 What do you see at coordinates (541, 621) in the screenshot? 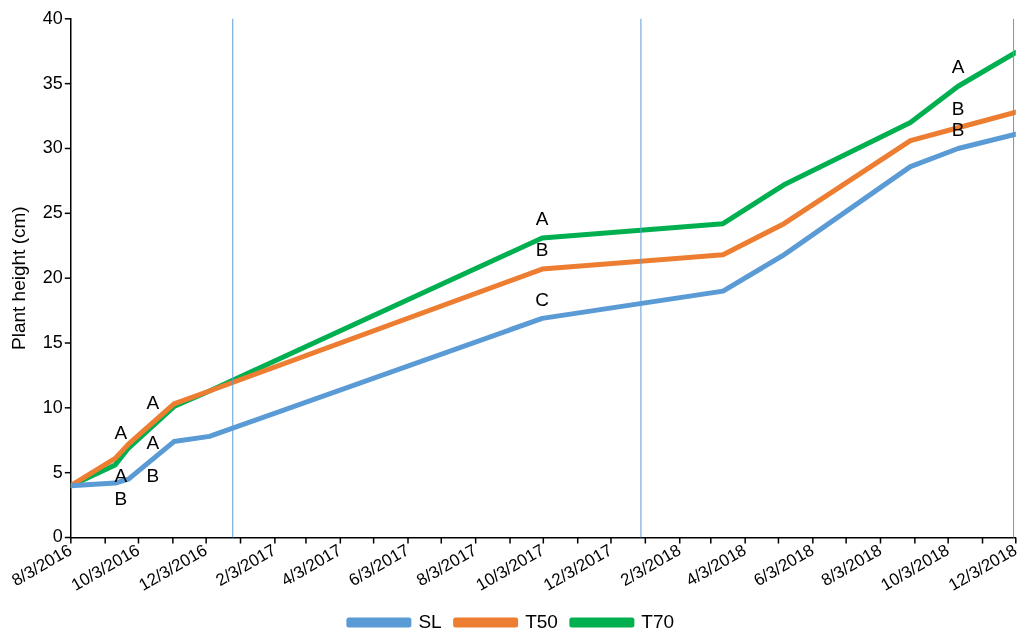
I see `legend-label: T50` at bounding box center [541, 621].